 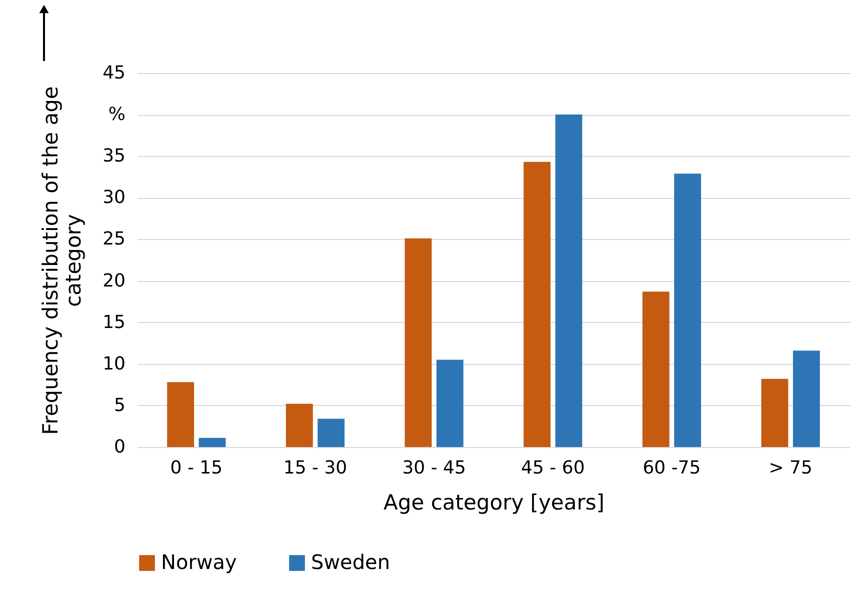 What do you see at coordinates (114, 322) in the screenshot?
I see `y-tick-label: 15` at bounding box center [114, 322].